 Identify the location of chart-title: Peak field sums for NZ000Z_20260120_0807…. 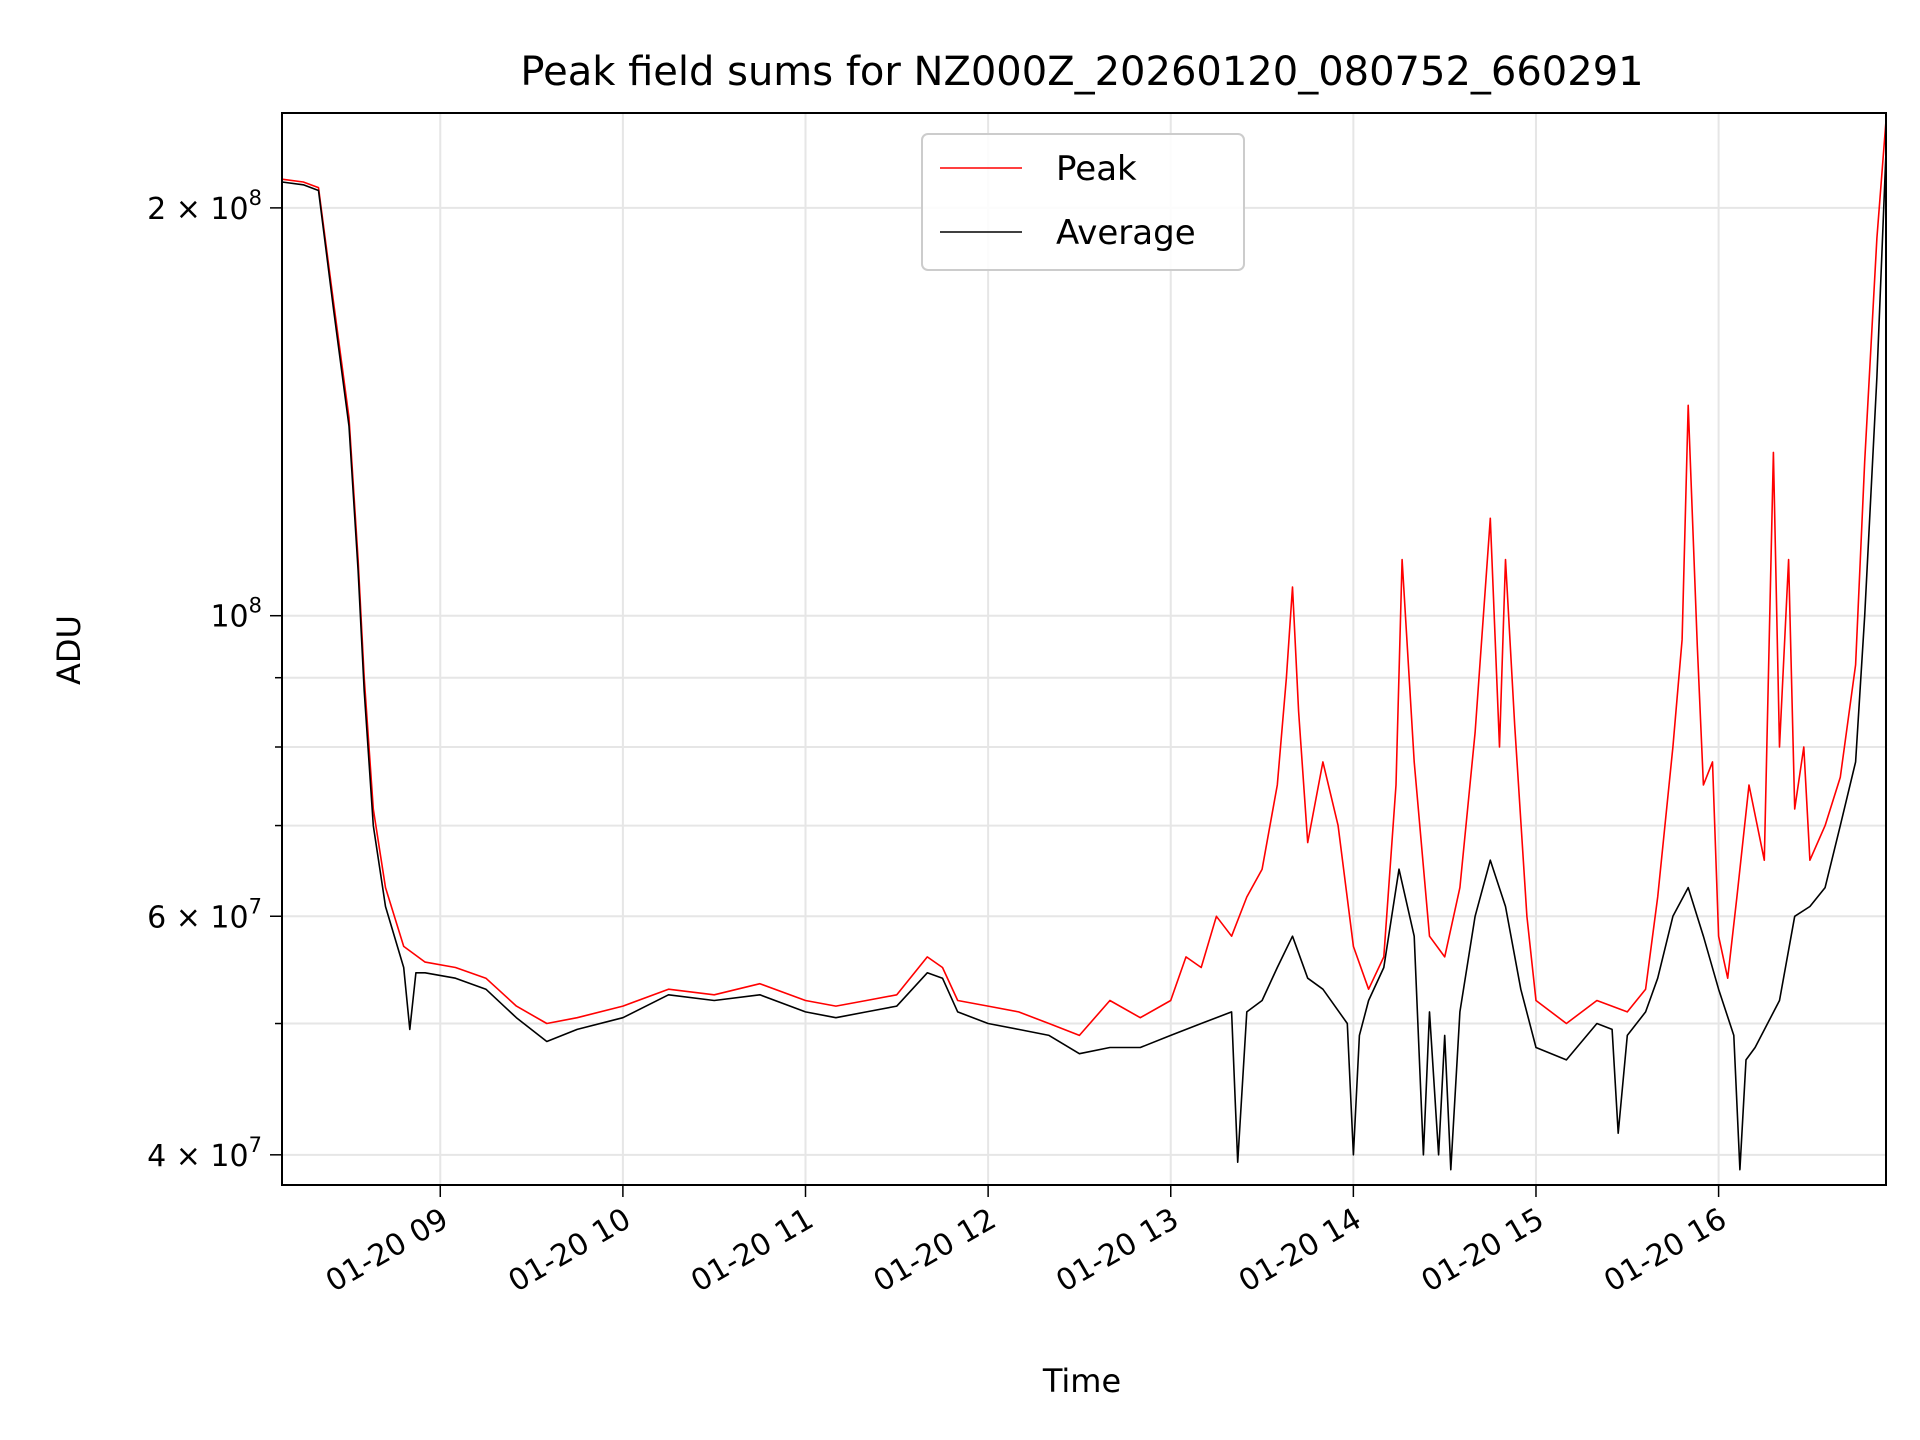
(1081, 72).